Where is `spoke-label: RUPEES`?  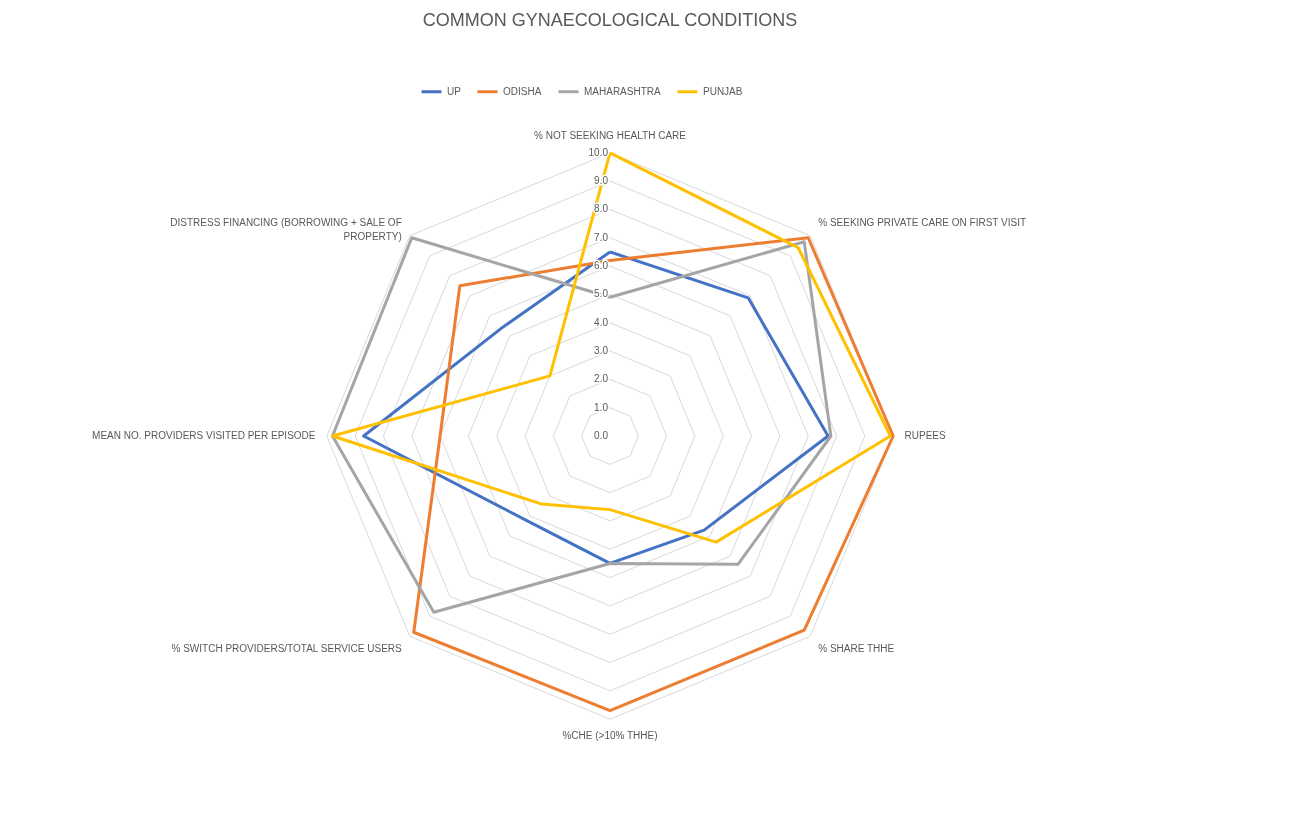 spoke-label: RUPEES is located at coordinates (925, 435).